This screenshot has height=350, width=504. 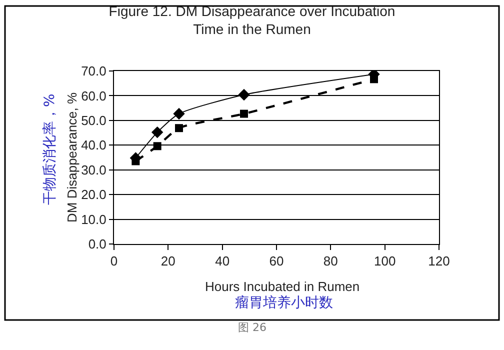 I want to click on caption: 图 26, so click(x=252, y=327).